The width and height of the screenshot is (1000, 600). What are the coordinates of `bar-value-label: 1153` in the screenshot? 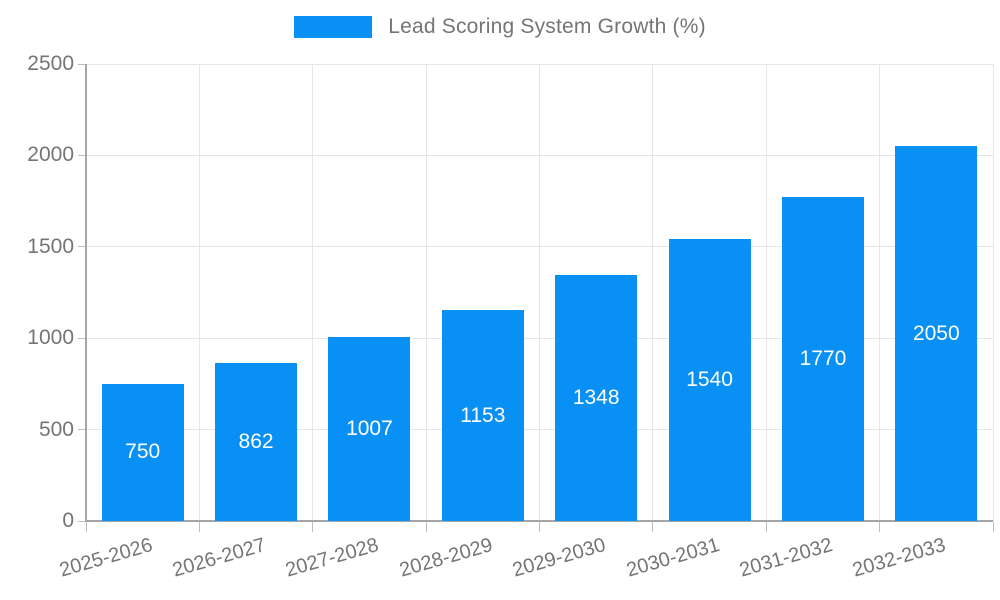 It's located at (483, 415).